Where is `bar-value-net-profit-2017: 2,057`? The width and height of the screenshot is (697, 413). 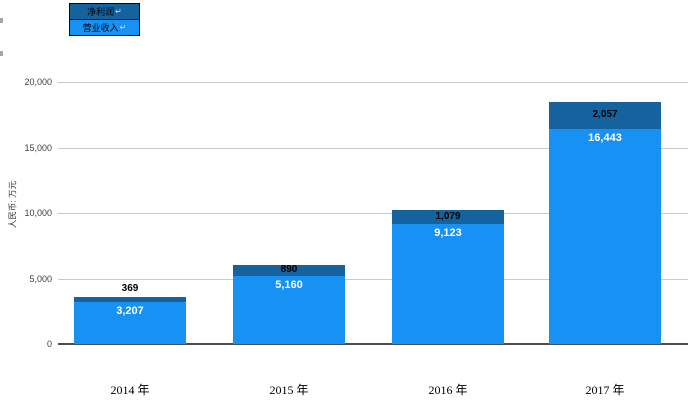
bar-value-net-profit-2017: 2,057 is located at coordinates (605, 114).